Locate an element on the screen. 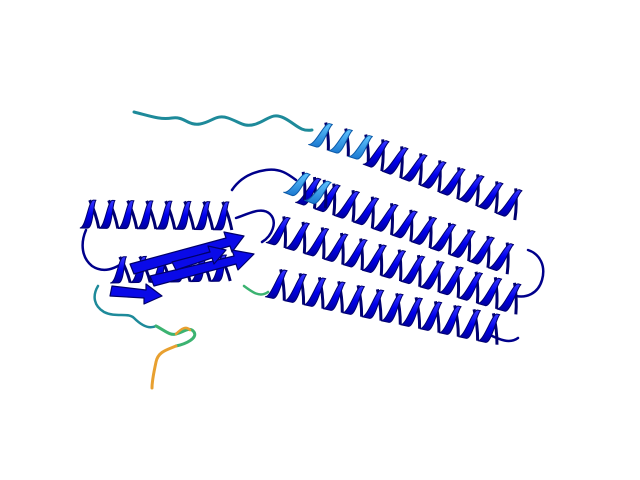  lower-right-loop is located at coordinates (503, 337).